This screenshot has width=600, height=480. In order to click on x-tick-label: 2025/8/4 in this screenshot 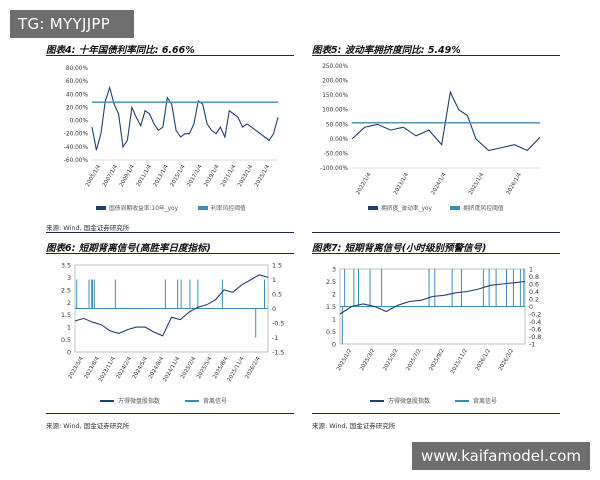, I will do `click(221, 368)`.